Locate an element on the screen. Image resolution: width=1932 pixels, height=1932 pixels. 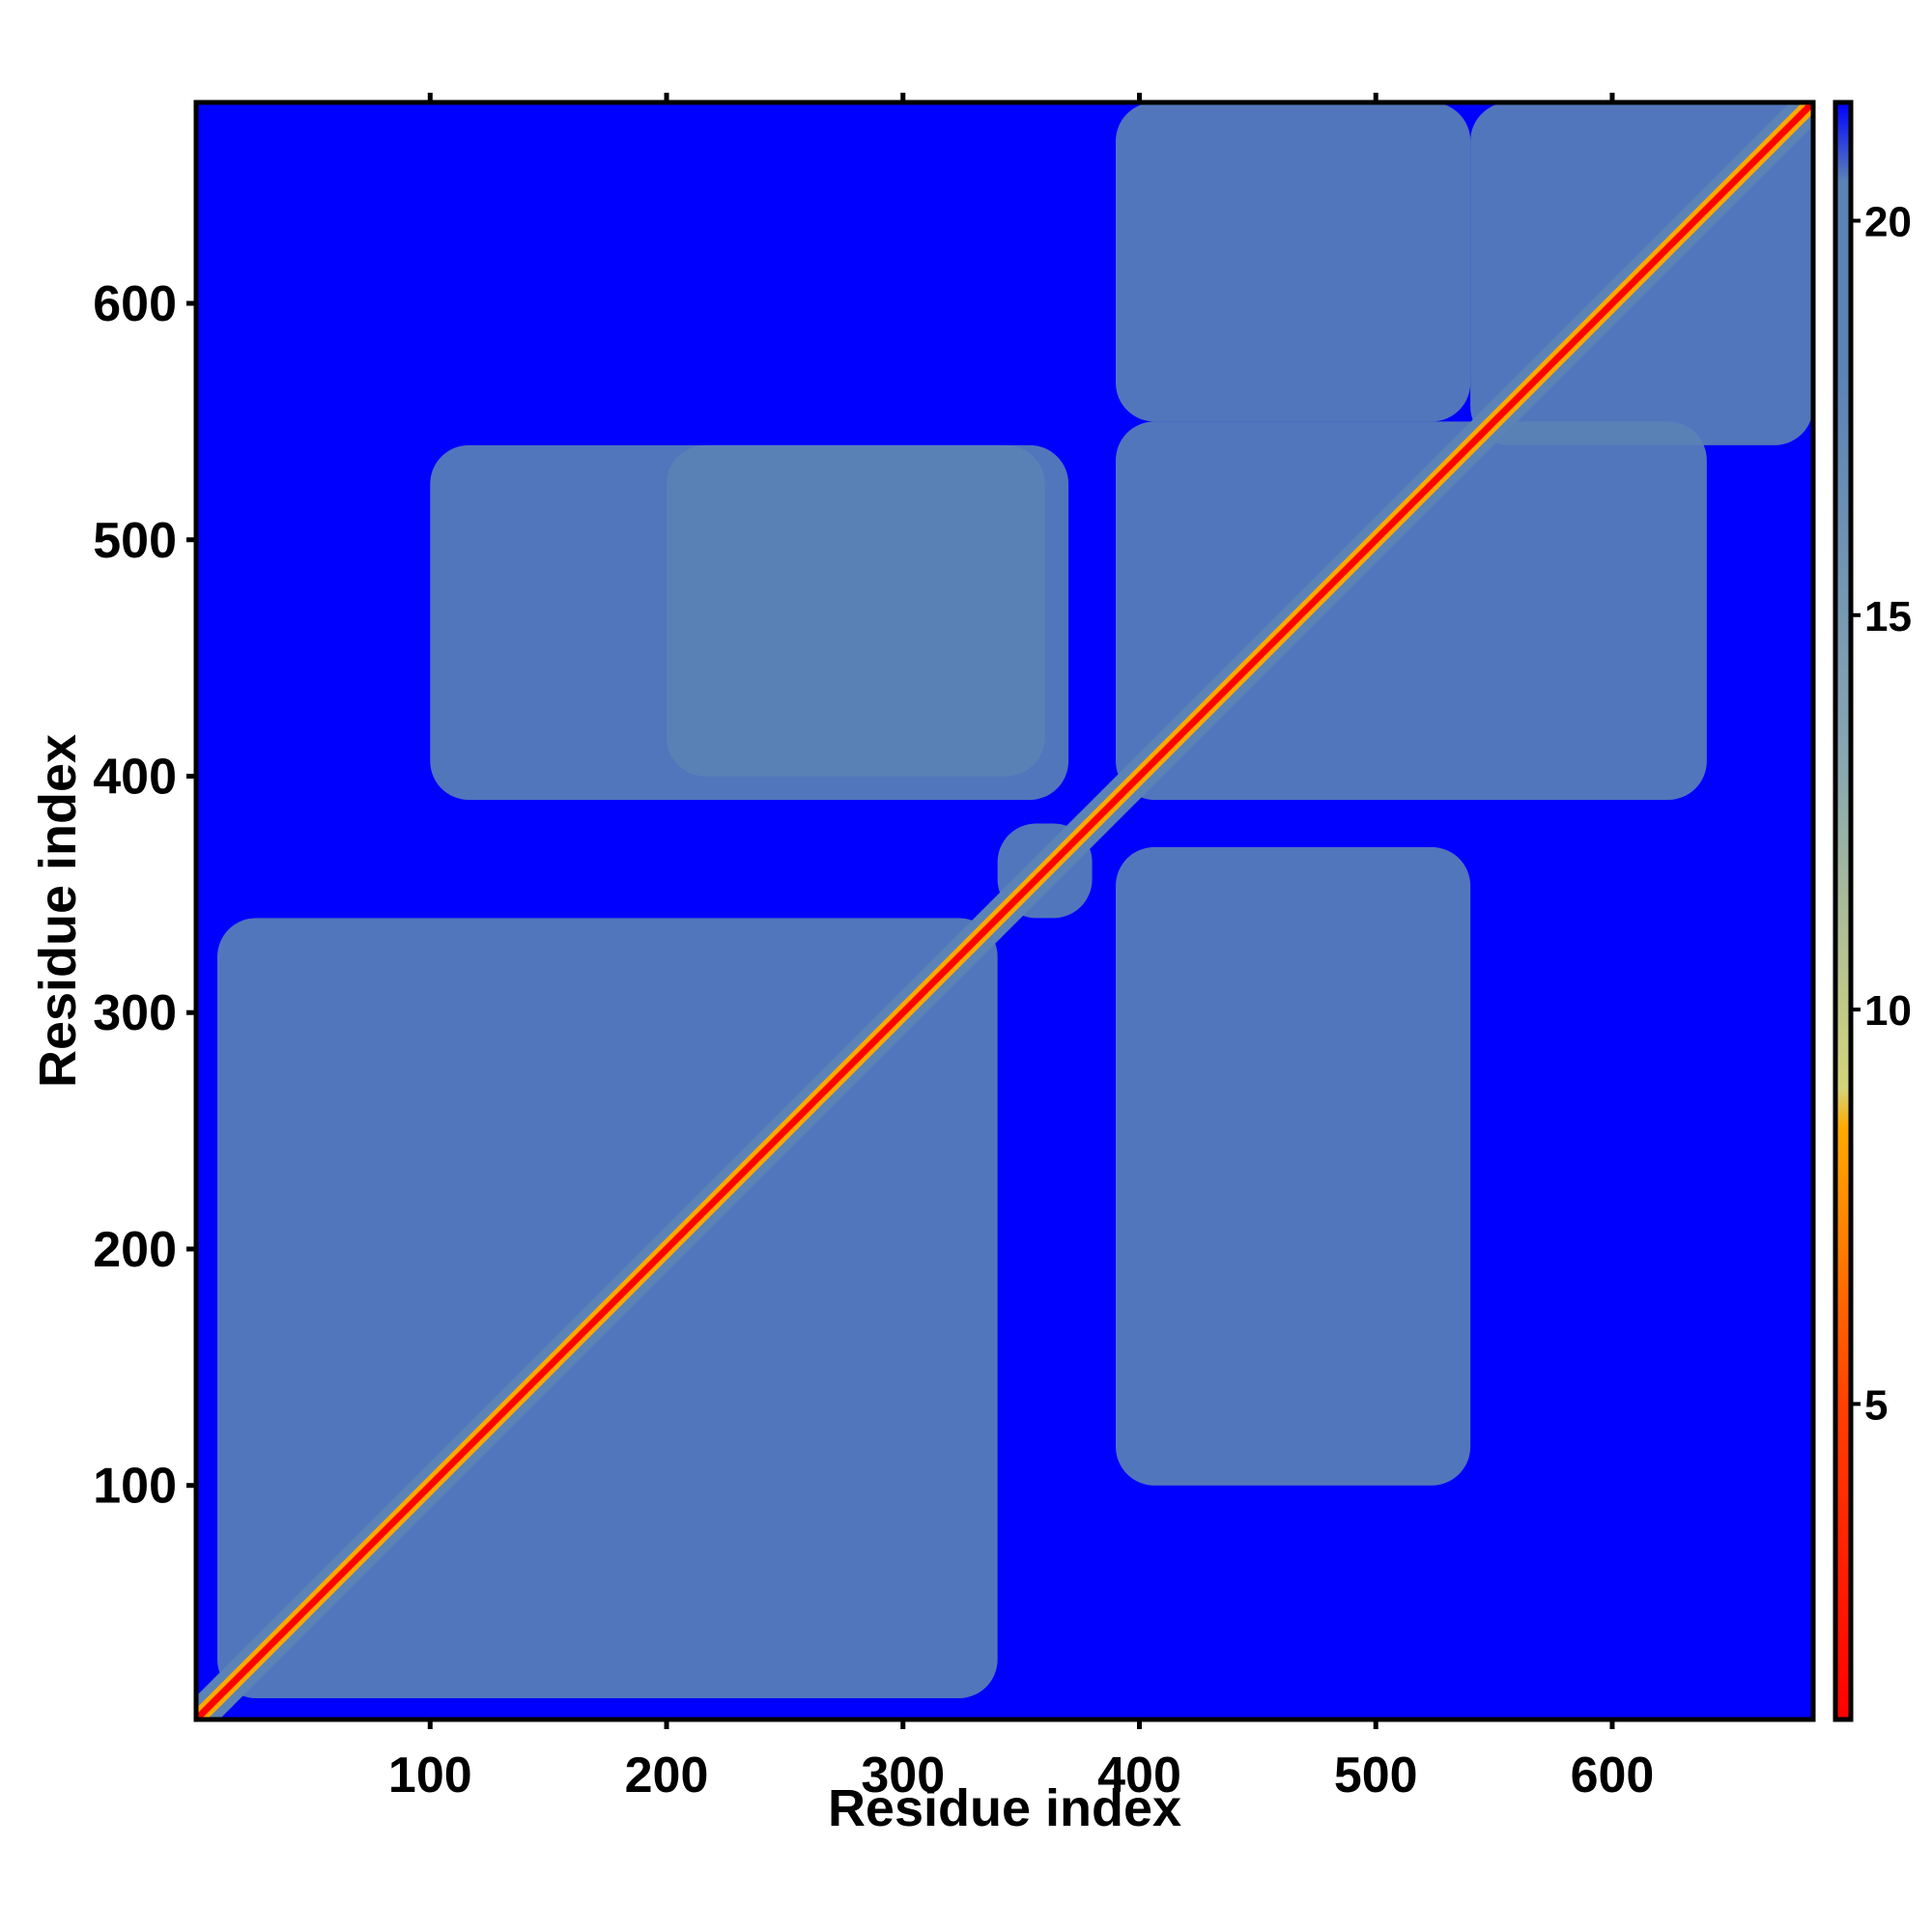
colorbar-ticks: 5 10 15 20 is located at coordinates (1881, 813).